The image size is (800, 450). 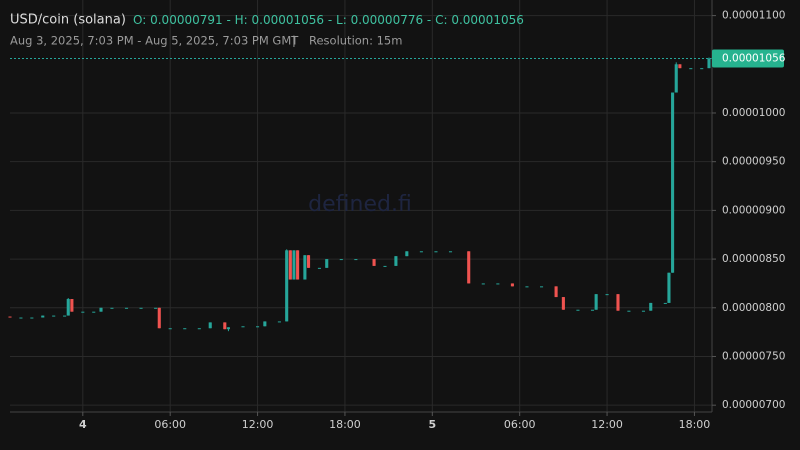 I want to click on watermark: defined.fi, so click(x=360, y=204).